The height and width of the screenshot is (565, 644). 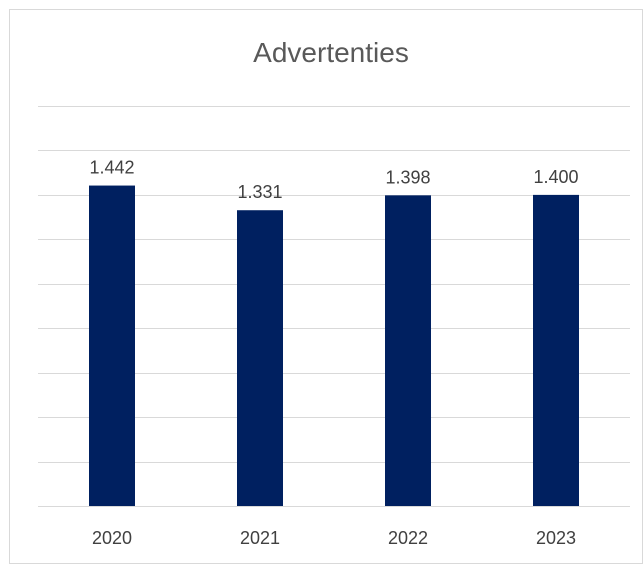 I want to click on bar-2021, so click(x=260, y=358).